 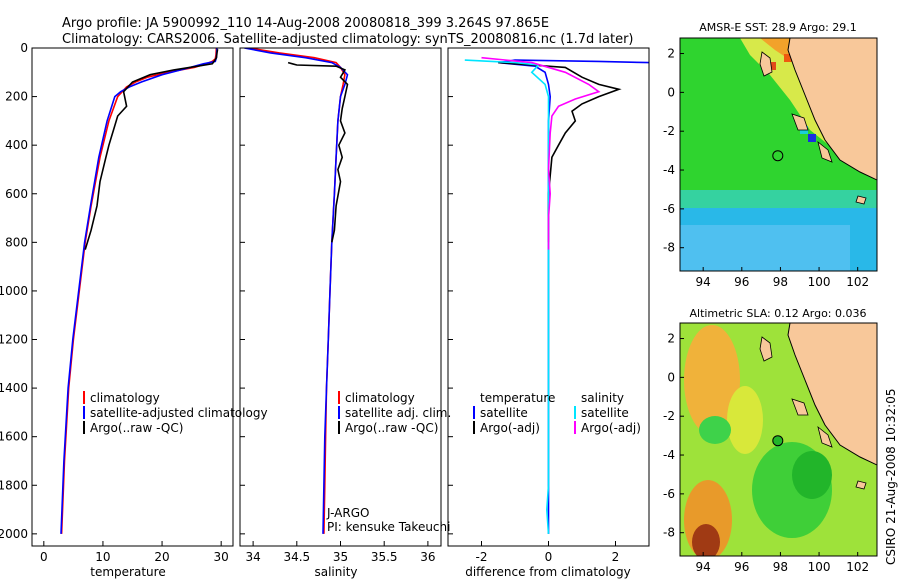 I want to click on sal-xtick-label-1: 34.5, so click(x=296, y=557).